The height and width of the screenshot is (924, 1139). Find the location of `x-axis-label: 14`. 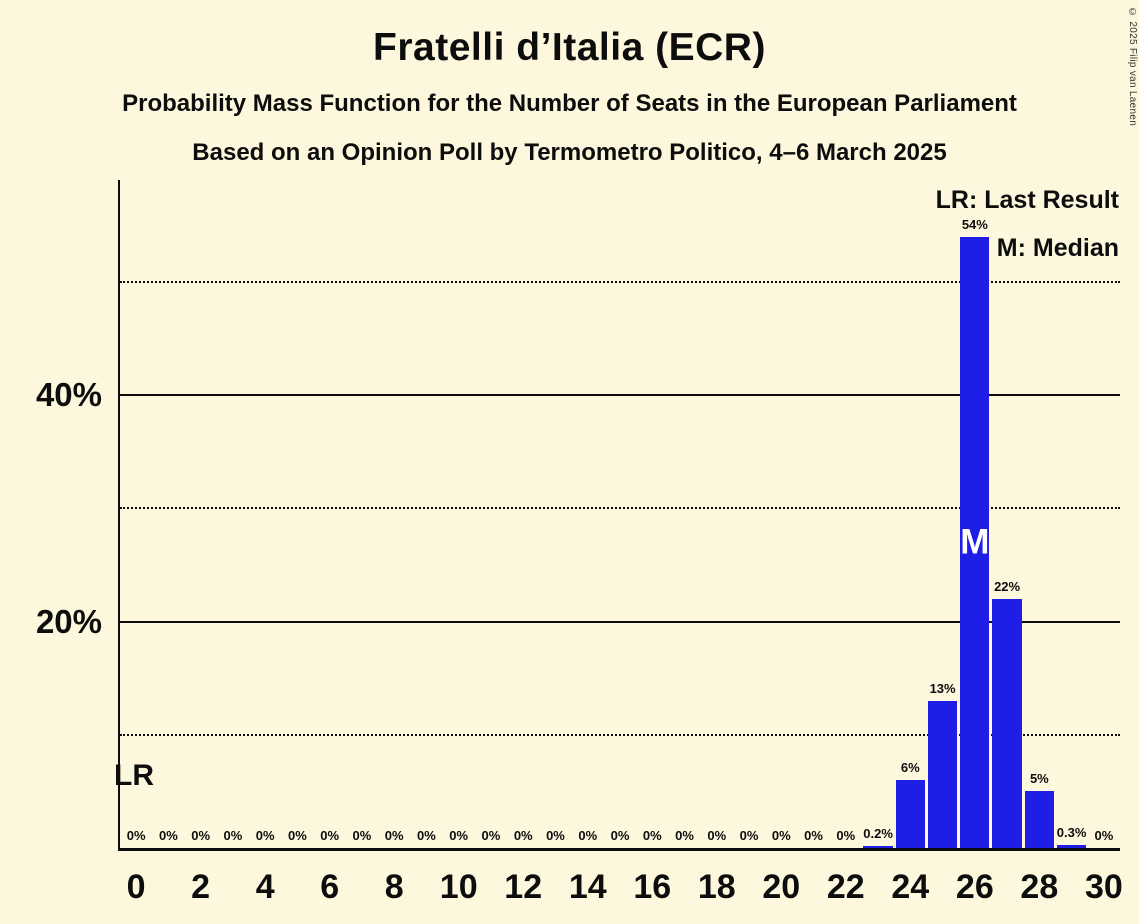

x-axis-label: 14 is located at coordinates (587, 887).